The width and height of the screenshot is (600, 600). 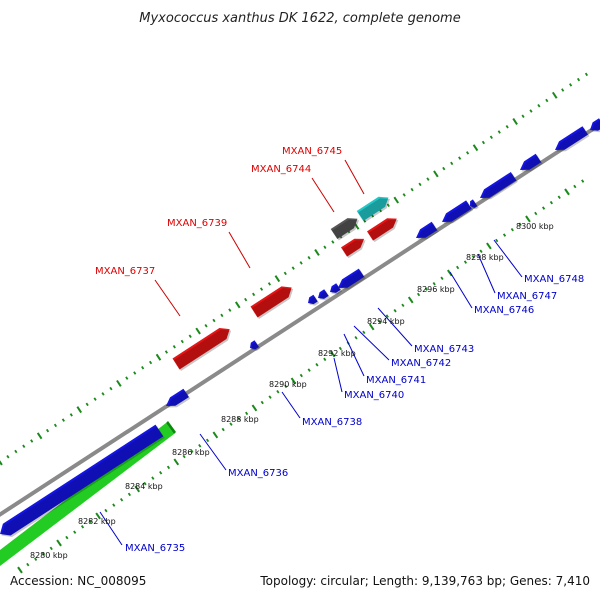 I want to click on gene-arrow-mxan-6748c-shade, so click(x=595, y=126).